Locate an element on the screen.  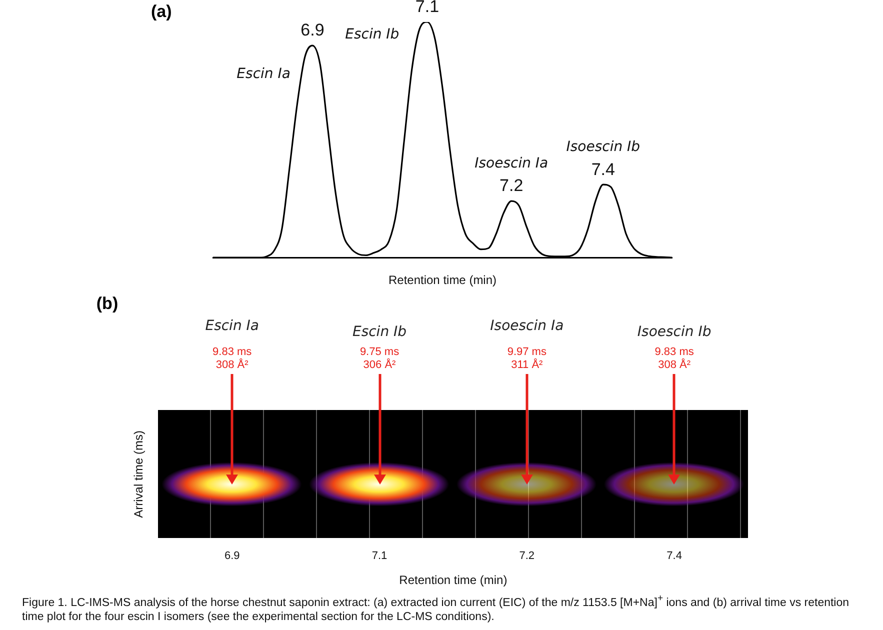
annotation: 7.4 is located at coordinates (603, 169).